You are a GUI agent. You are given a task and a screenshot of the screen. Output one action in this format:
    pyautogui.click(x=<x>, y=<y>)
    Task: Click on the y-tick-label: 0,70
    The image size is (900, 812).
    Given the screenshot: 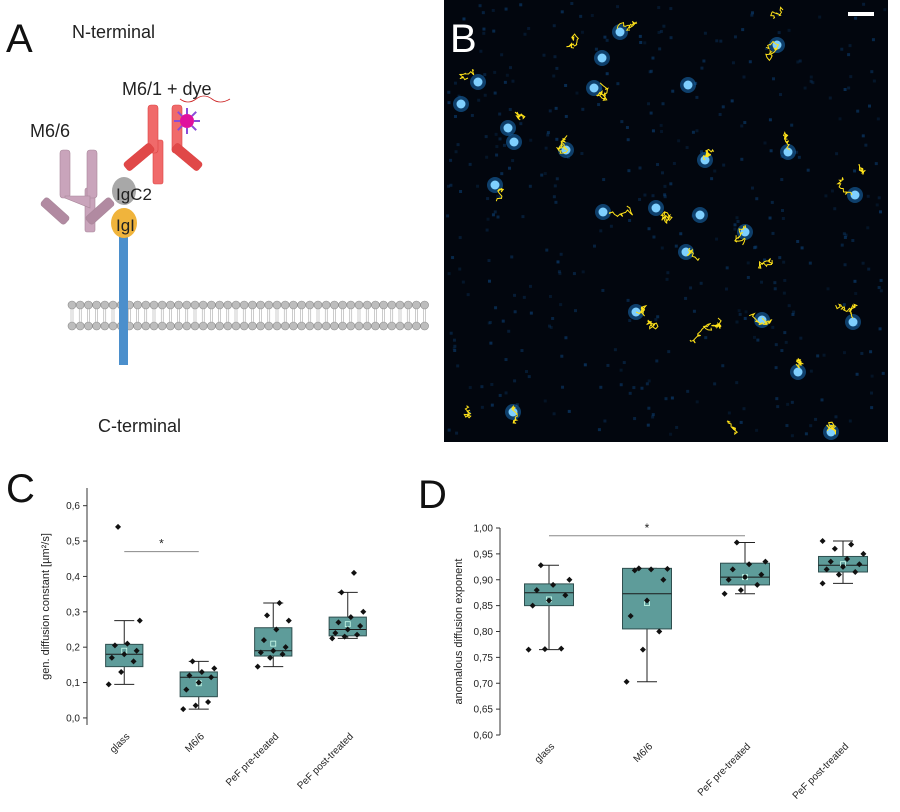 What is the action you would take?
    pyautogui.click(x=484, y=684)
    